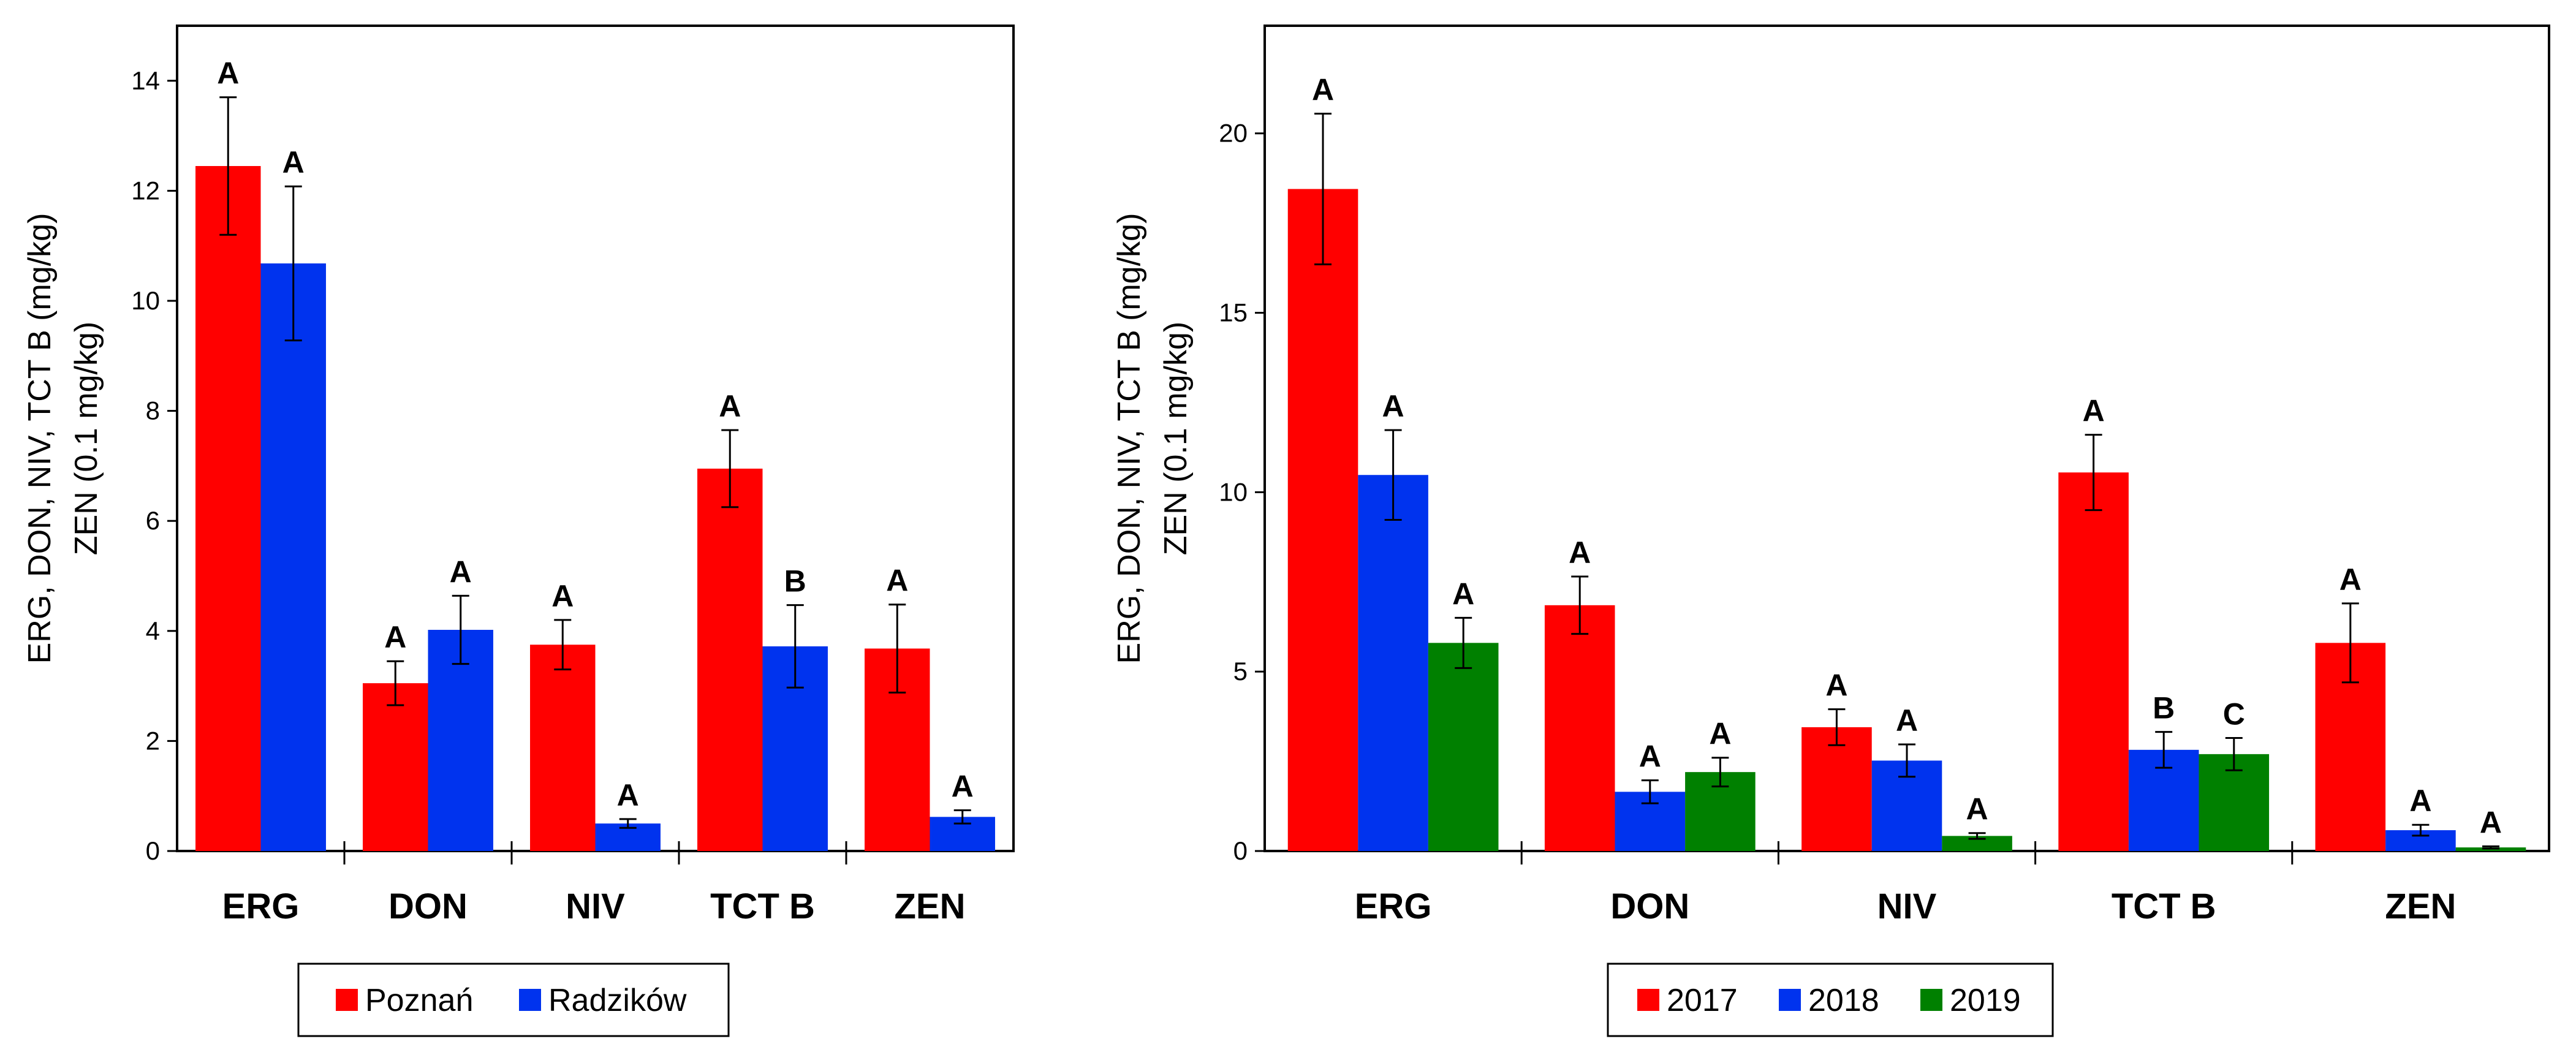  I want to click on y-tick-label: 2, so click(153, 740).